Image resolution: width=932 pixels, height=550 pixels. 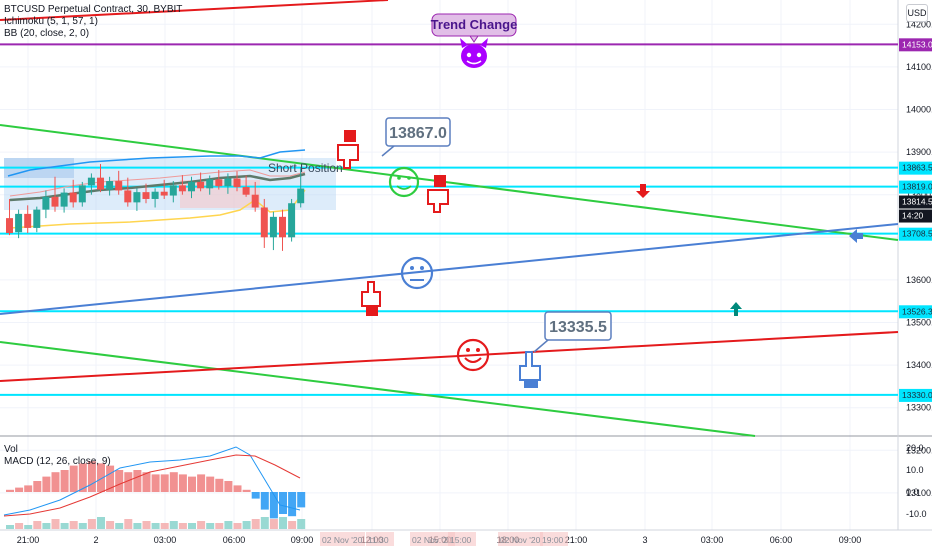 I want to click on trendline-red-top, so click(x=194, y=10).